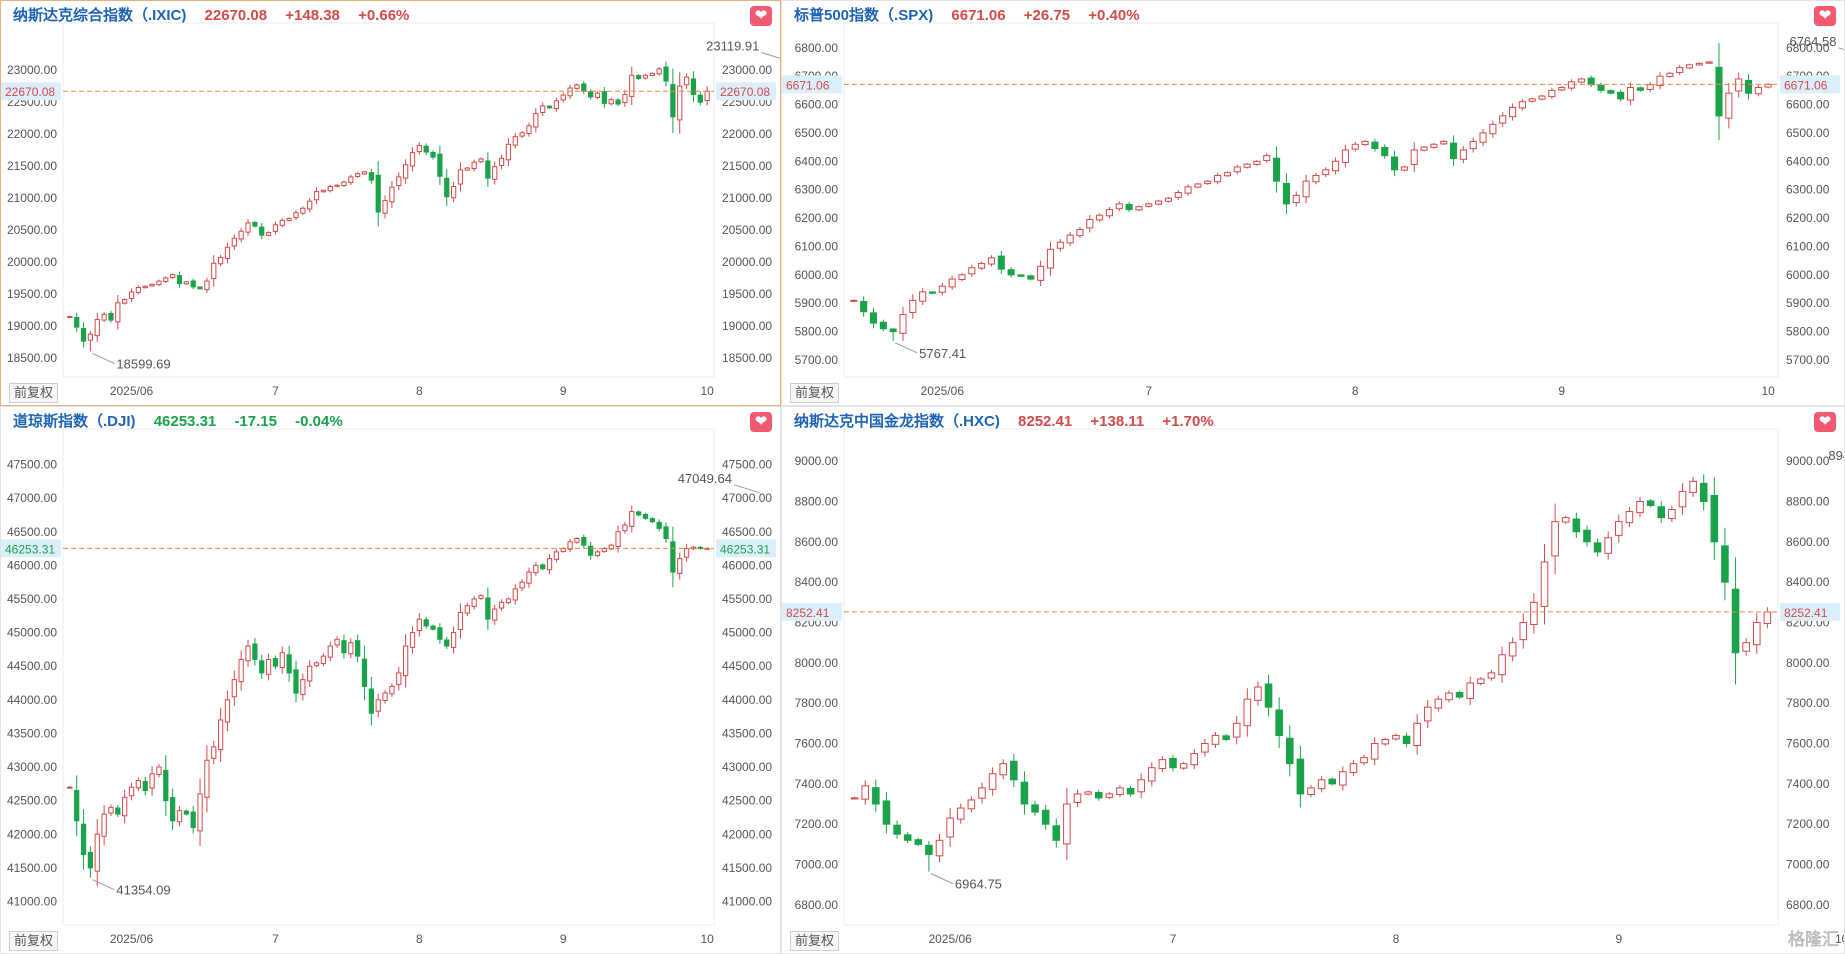  Describe the element at coordinates (34, 393) in the screenshot. I see `price-adjust-button: 前复权` at that location.